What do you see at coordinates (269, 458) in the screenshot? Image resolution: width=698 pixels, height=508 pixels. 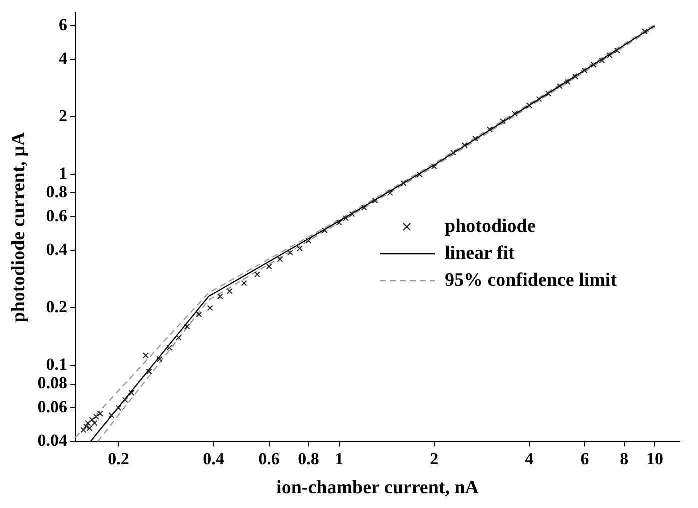 I see `x-tick-label: 0.6` at bounding box center [269, 458].